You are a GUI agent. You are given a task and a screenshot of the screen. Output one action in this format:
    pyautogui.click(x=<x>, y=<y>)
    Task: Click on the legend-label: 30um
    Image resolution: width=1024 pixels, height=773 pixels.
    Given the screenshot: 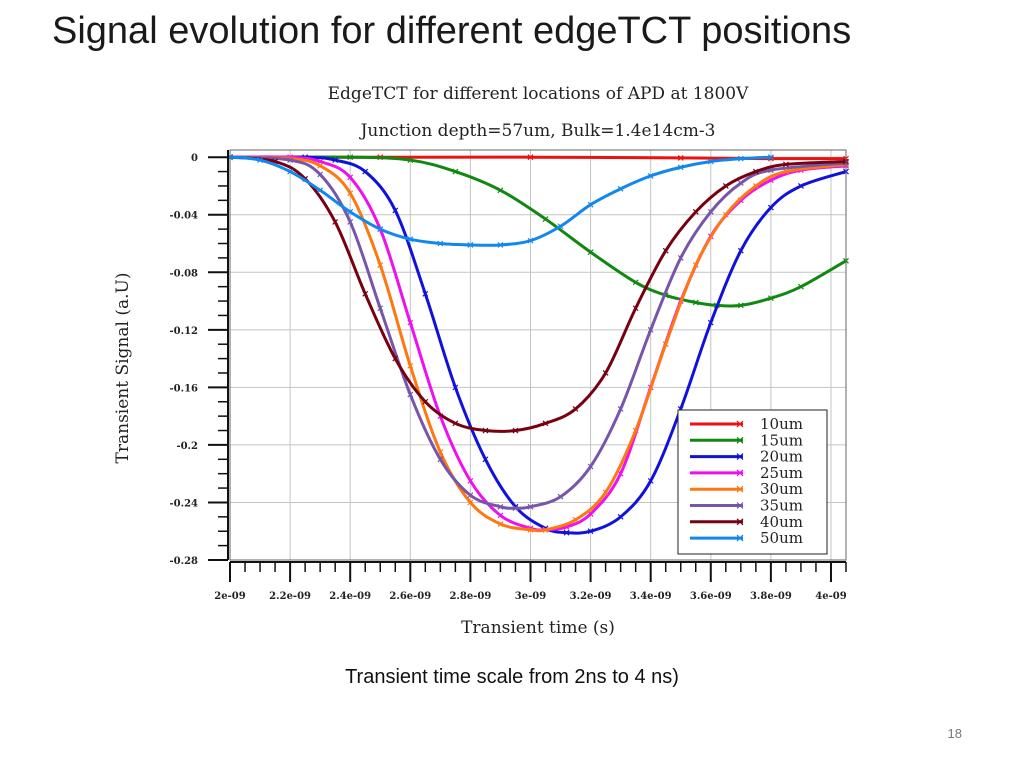 What is the action you would take?
    pyautogui.click(x=781, y=489)
    